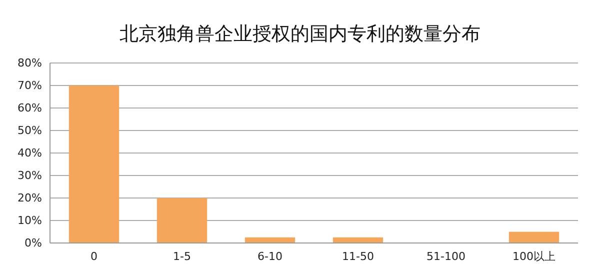  Describe the element at coordinates (30, 153) in the screenshot. I see `y-tick-label: 40%` at that location.